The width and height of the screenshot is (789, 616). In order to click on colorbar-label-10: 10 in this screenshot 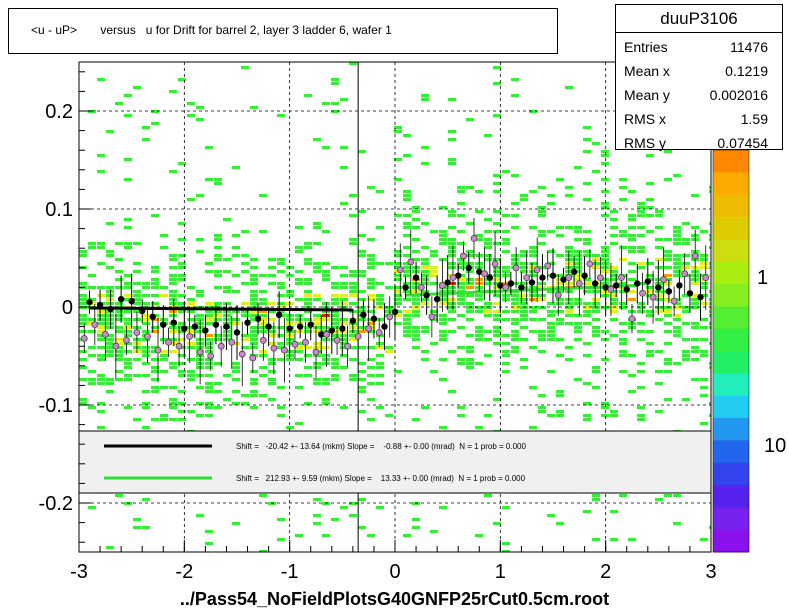, I will do `click(775, 446)`.